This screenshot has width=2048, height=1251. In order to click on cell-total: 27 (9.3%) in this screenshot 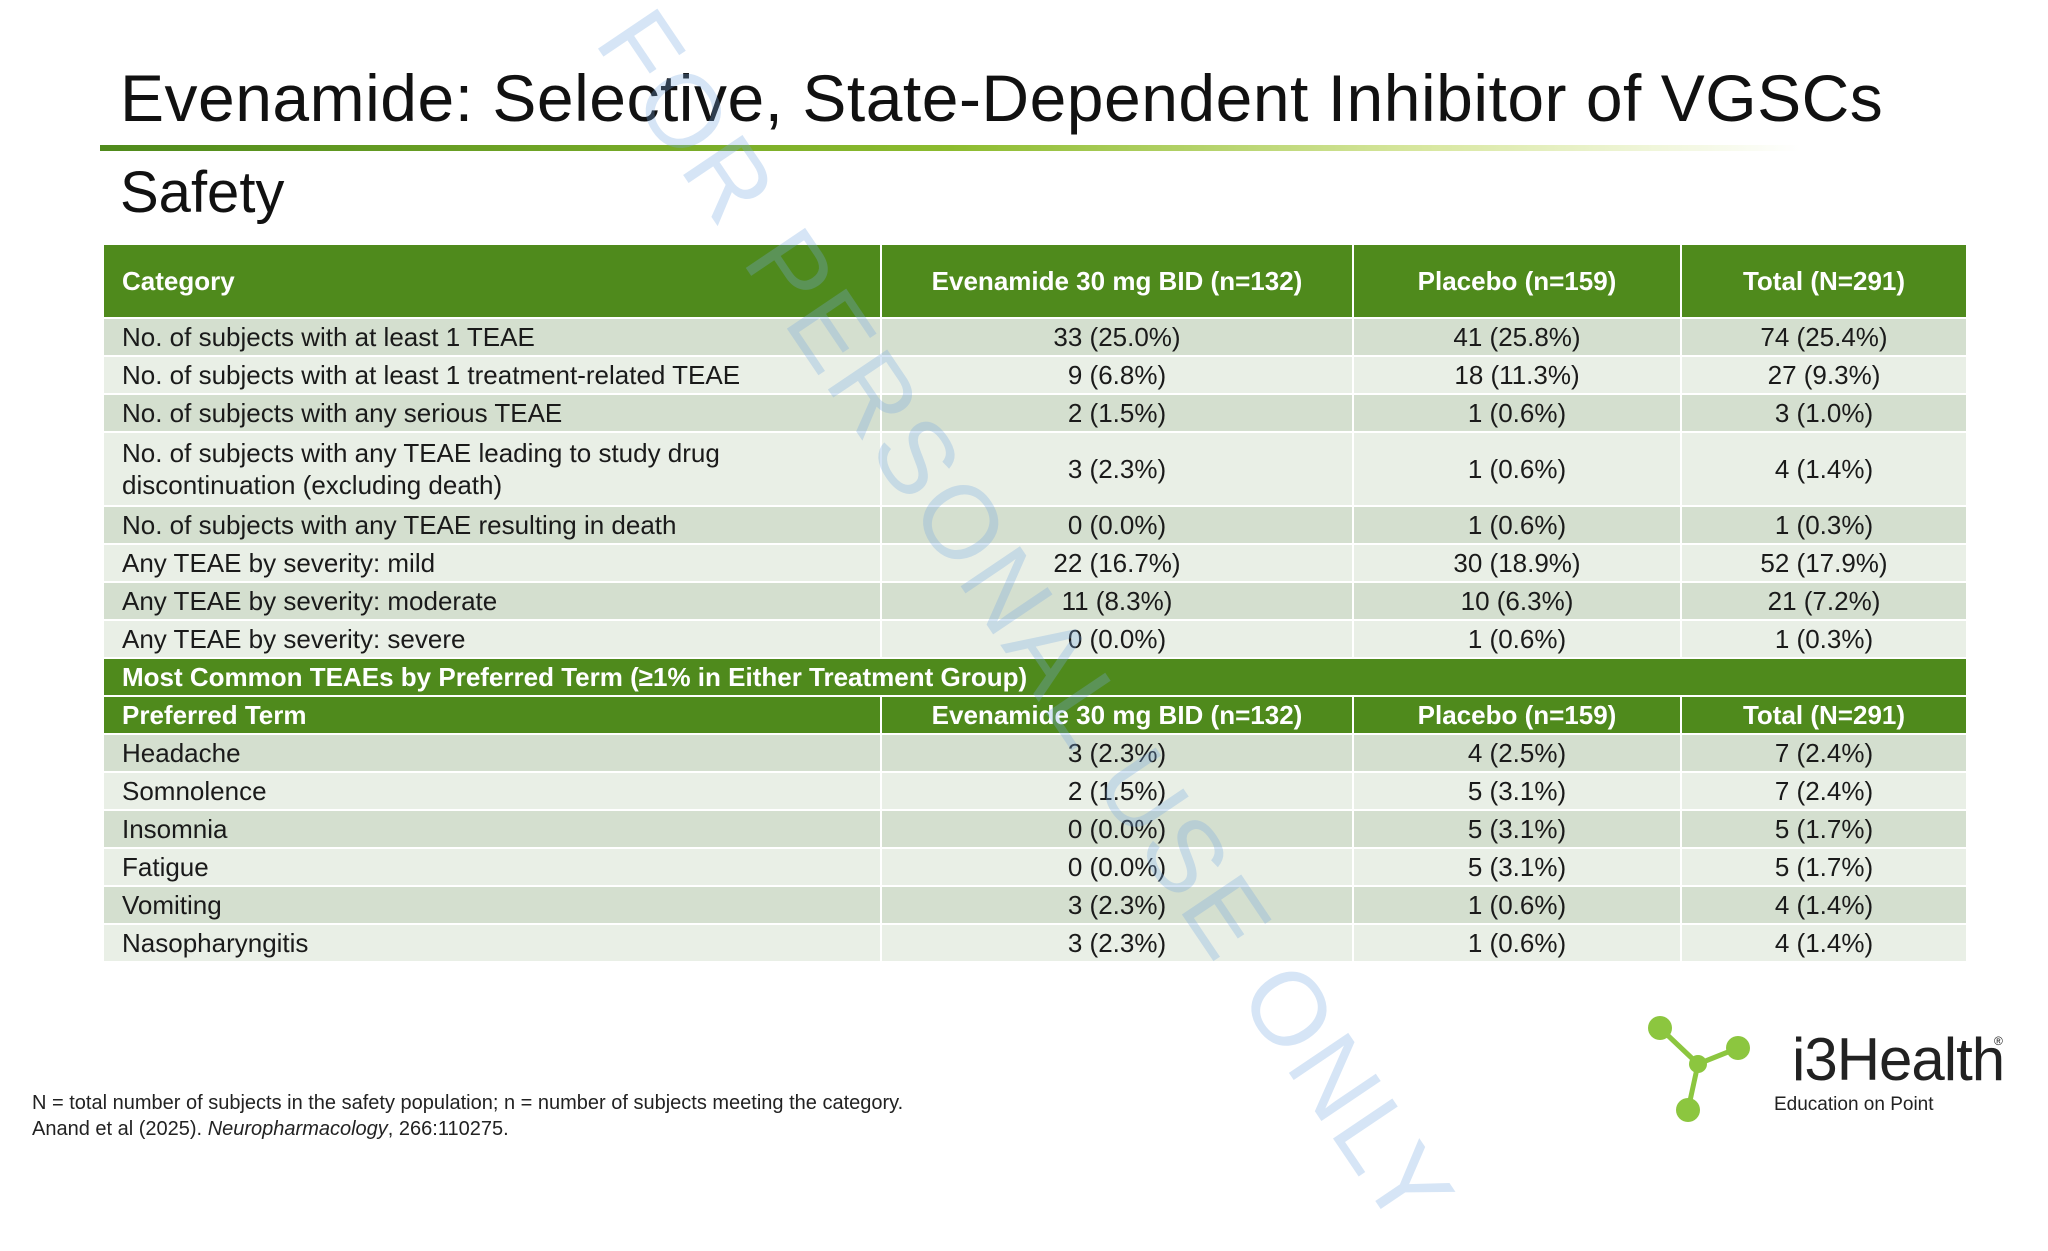, I will do `click(1824, 375)`.